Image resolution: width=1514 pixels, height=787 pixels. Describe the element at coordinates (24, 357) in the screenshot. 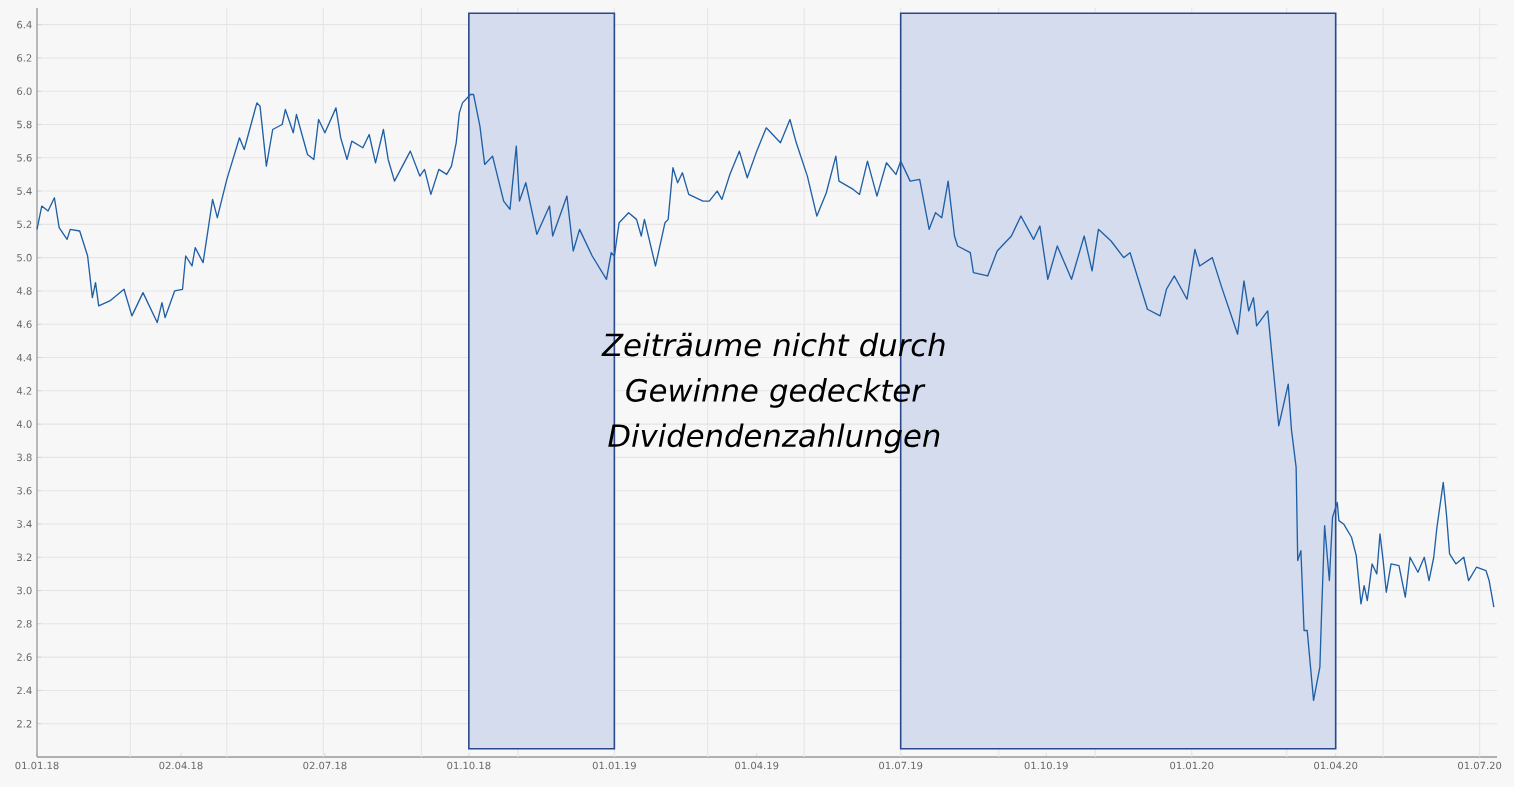

I see `y-tick-label: 4.4` at that location.